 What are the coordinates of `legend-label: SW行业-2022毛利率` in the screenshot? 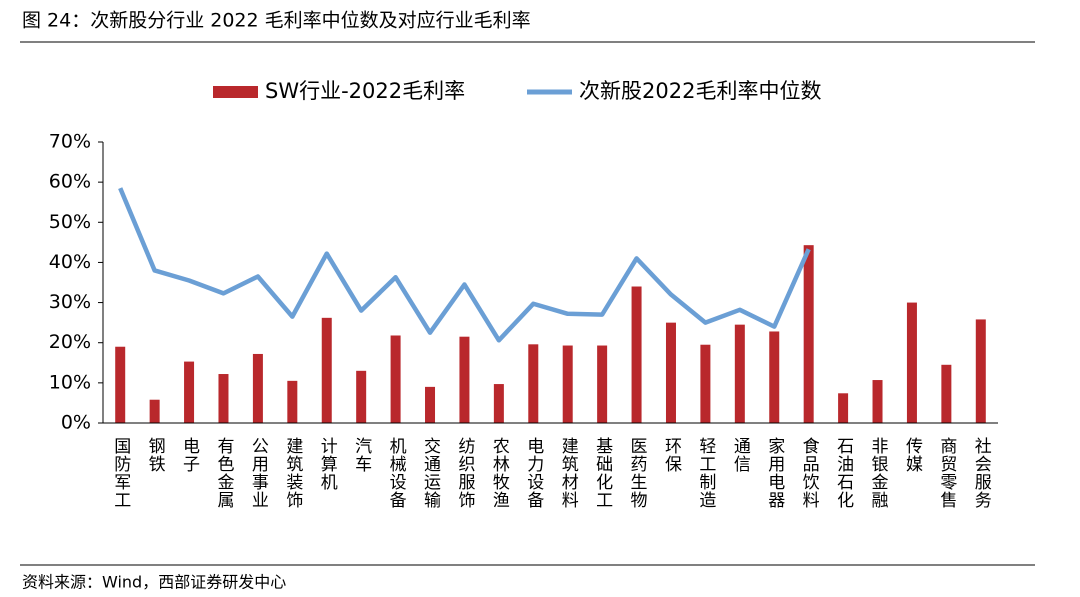 It's located at (365, 91).